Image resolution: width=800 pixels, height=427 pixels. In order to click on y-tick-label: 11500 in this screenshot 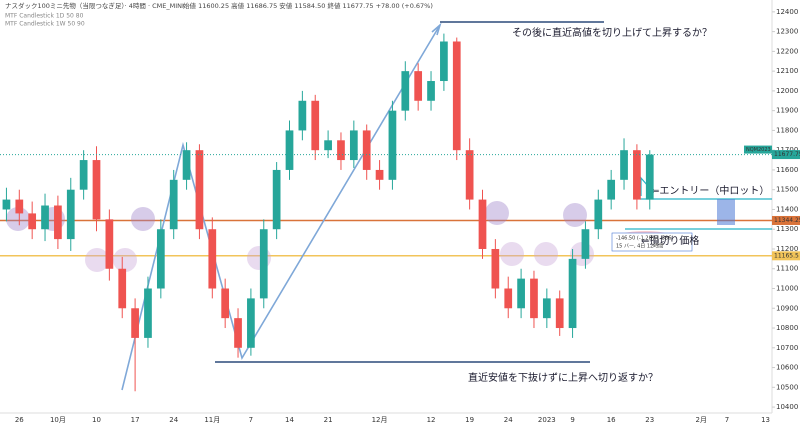, I will do `click(787, 190)`.